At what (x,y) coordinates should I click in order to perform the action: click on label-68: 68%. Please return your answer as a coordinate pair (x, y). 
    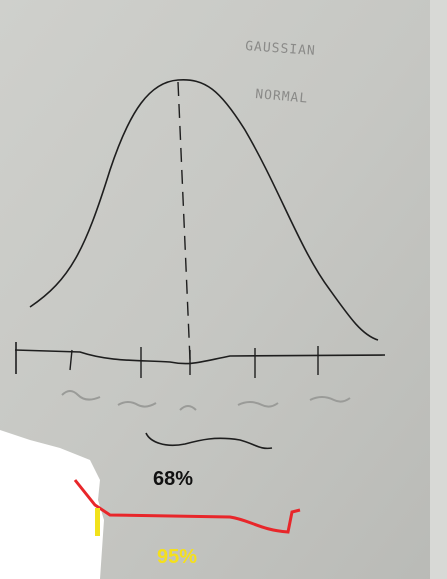
    Looking at the image, I should click on (173, 479).